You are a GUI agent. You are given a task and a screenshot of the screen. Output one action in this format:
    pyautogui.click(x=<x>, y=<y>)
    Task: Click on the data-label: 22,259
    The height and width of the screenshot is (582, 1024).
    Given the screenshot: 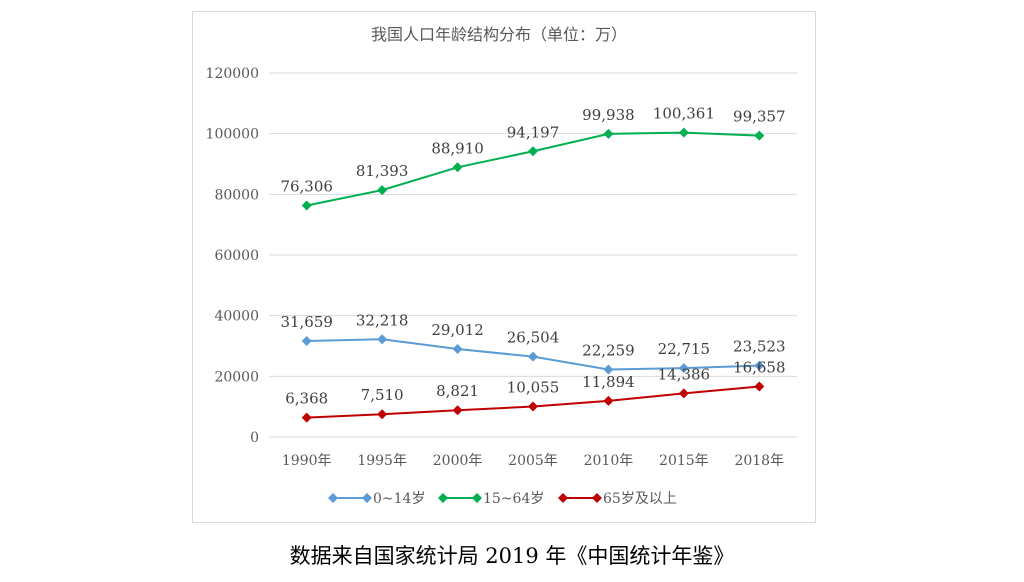 What is the action you would take?
    pyautogui.click(x=608, y=350)
    